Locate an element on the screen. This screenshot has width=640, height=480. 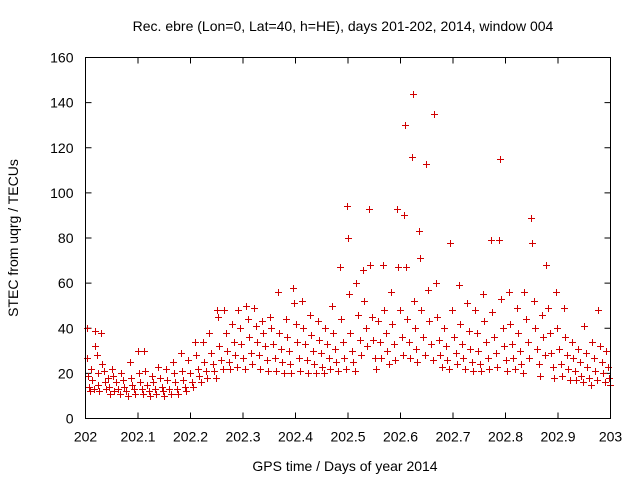
x-tick-label: 202.3 is located at coordinates (242, 437).